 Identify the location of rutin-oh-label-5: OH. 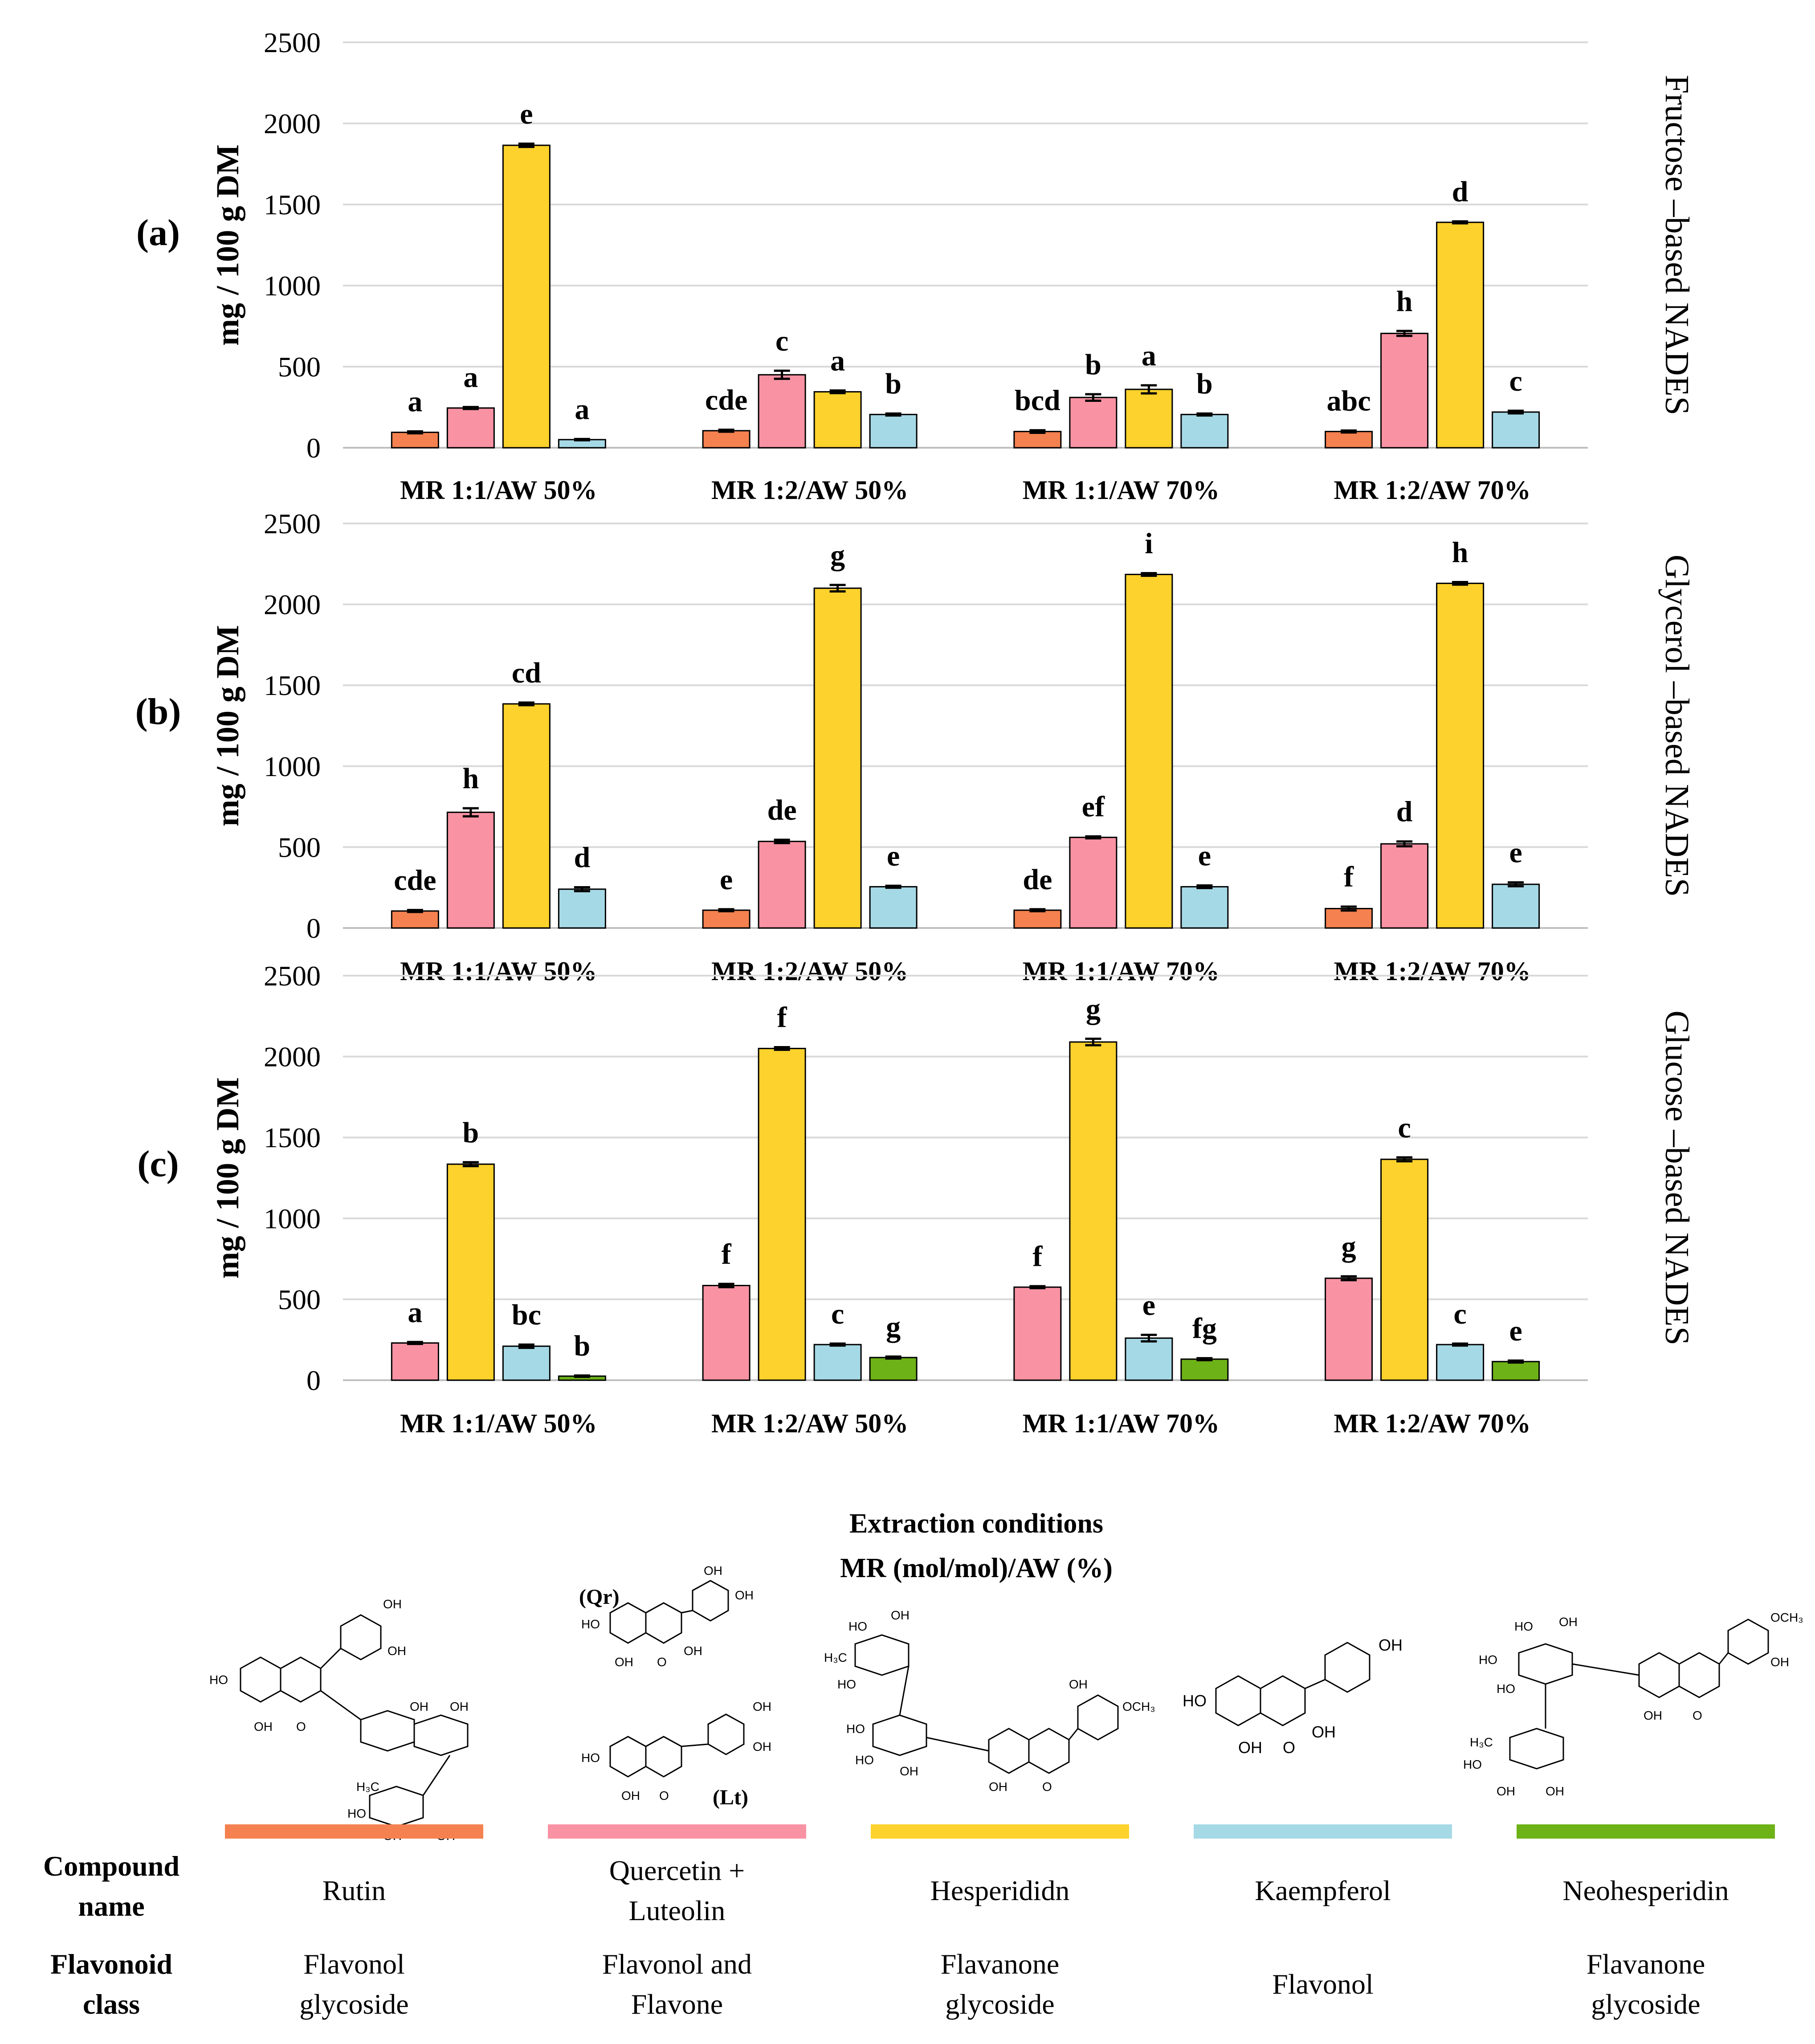
(459, 1706).